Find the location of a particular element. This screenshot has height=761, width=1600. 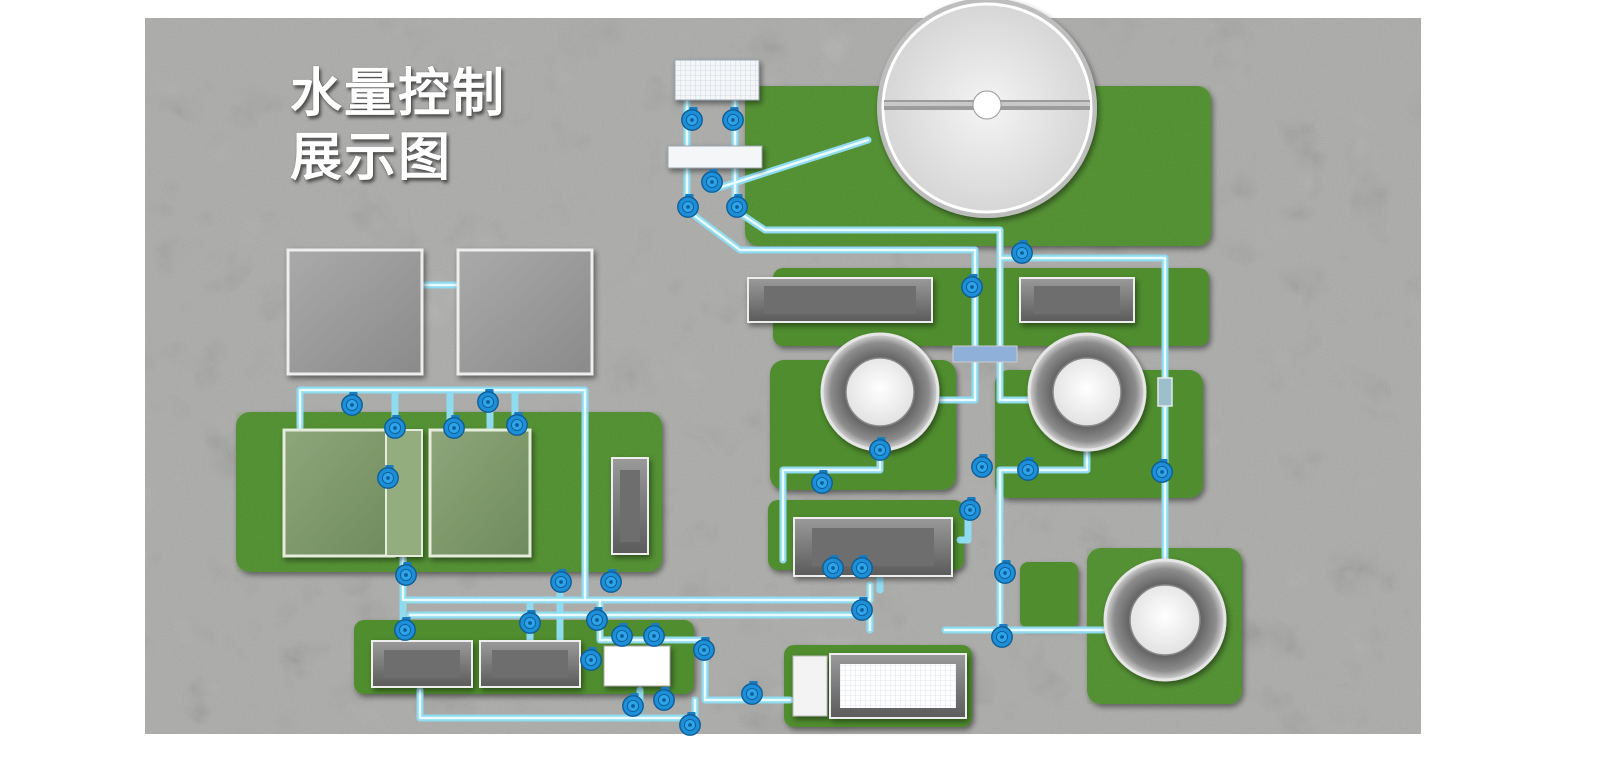

connector-bar is located at coordinates (985, 354).